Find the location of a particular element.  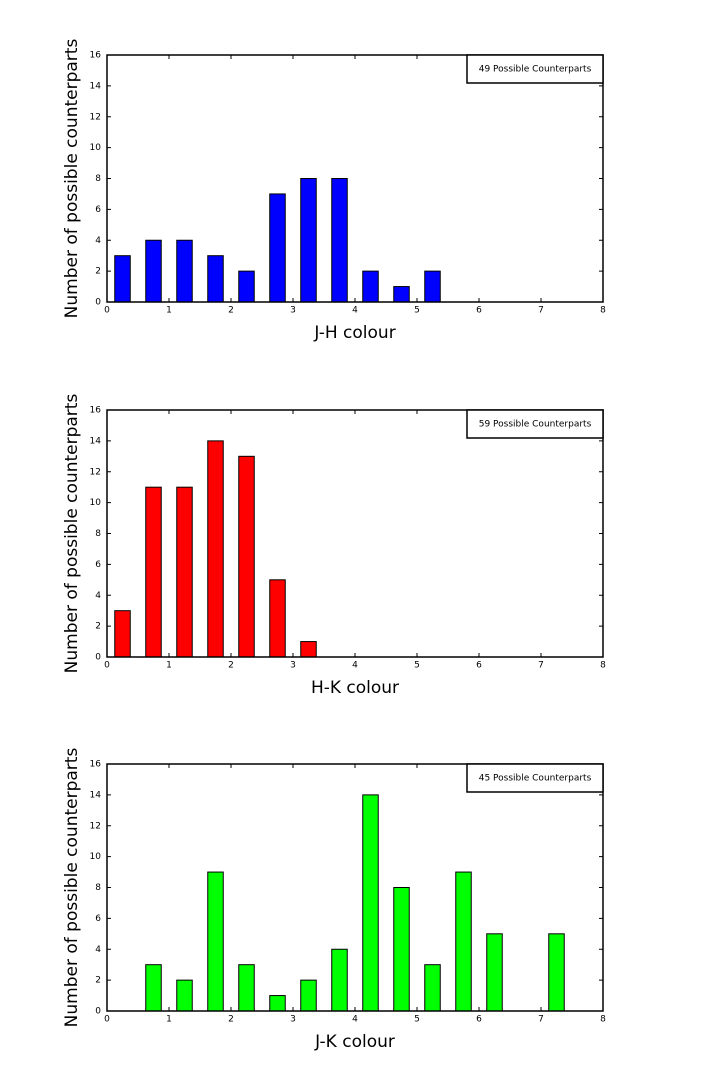

annotation: 45 Possible Counterparts is located at coordinates (535, 779).